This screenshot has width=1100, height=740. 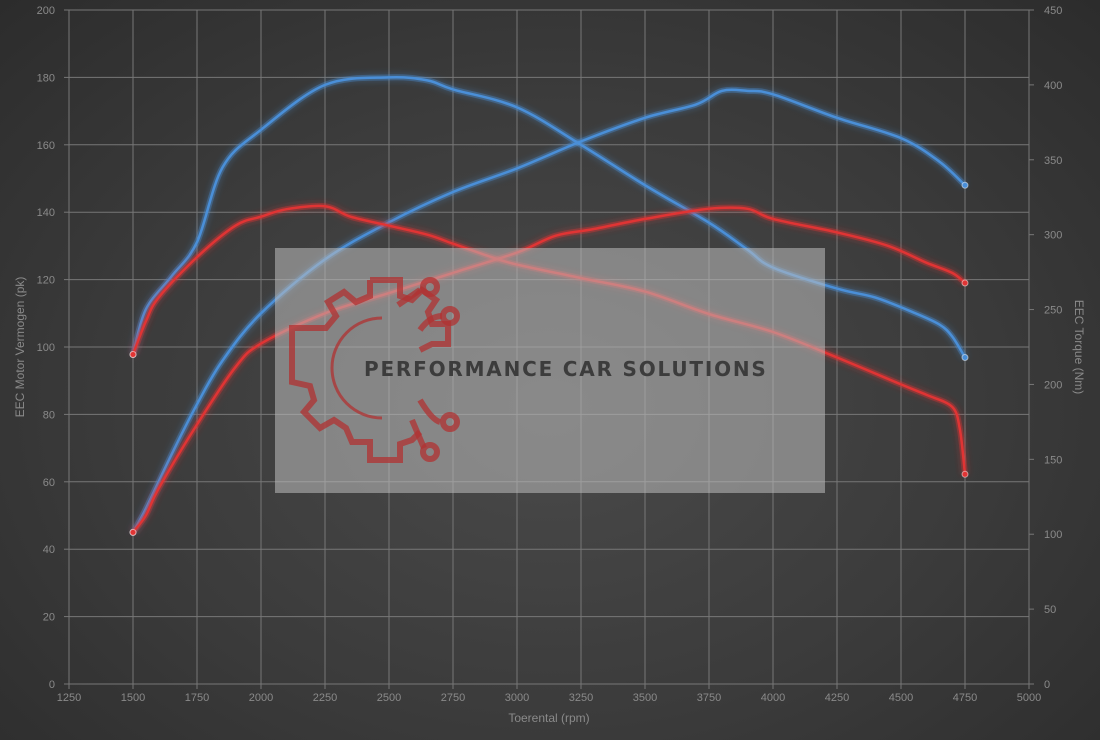 I want to click on y-left-tick-label: 160, so click(x=46, y=146).